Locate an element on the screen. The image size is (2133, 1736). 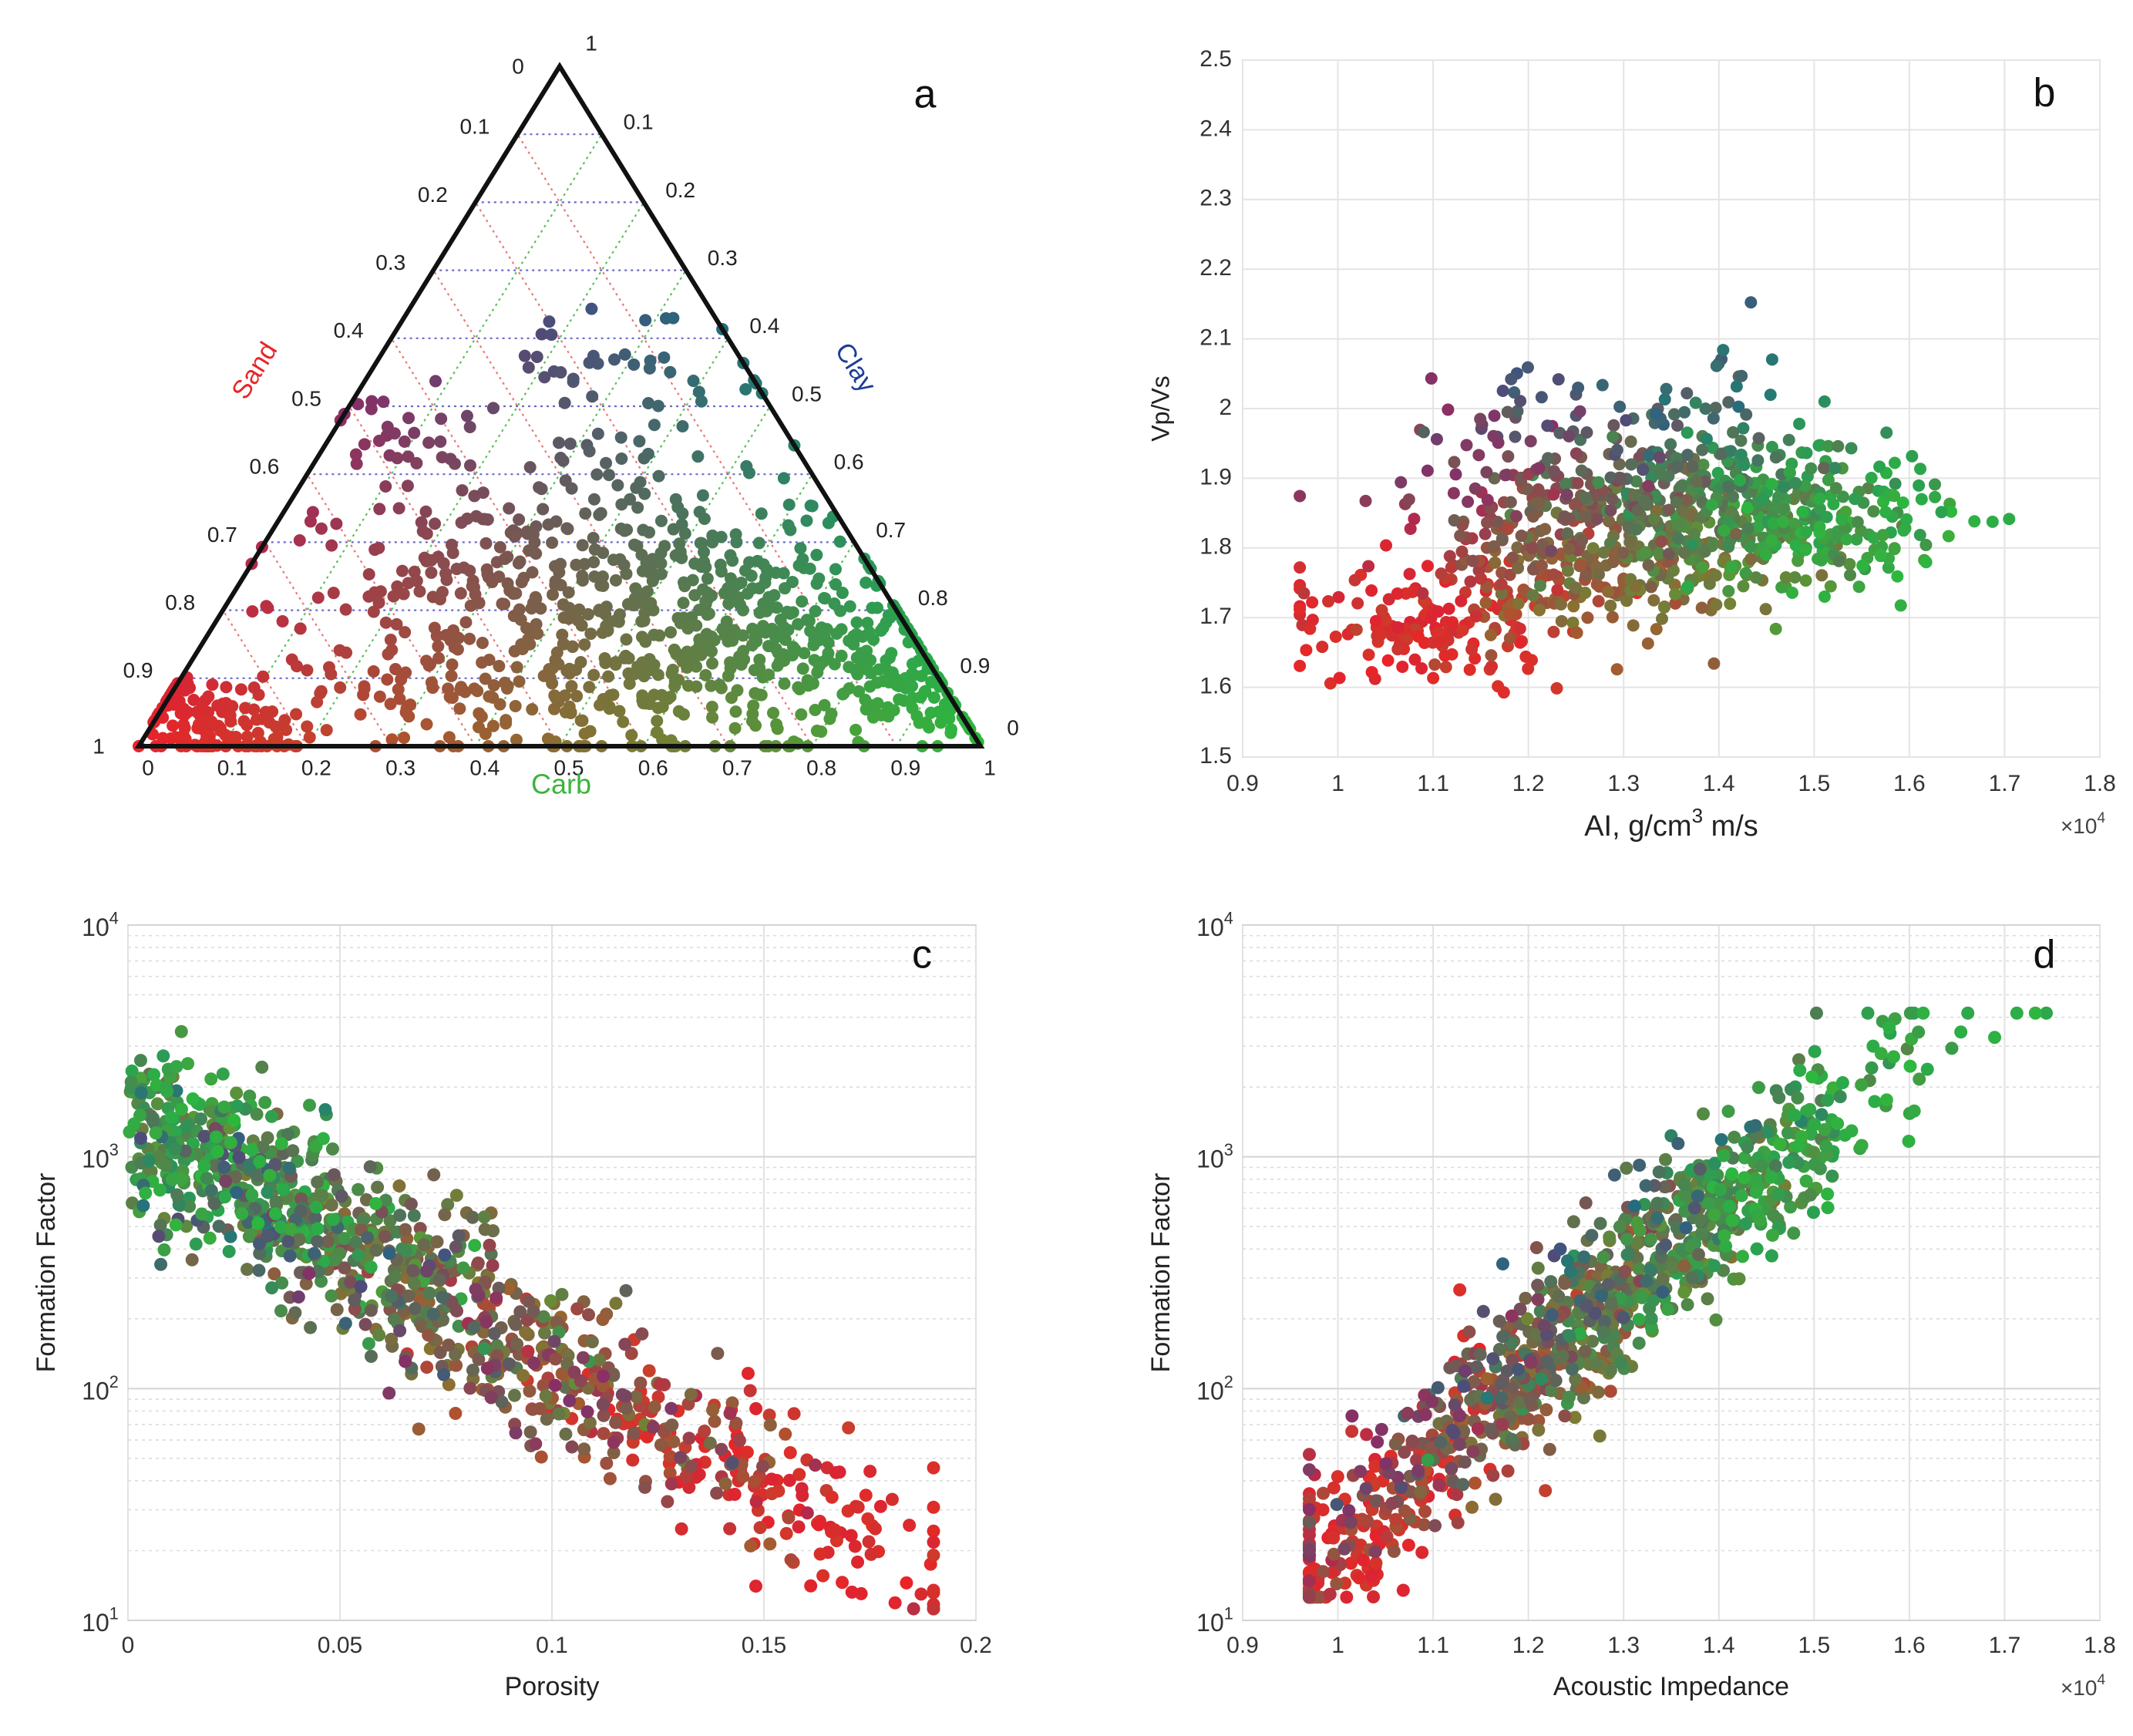
y-tick-label: 2.3 is located at coordinates (1216, 198).